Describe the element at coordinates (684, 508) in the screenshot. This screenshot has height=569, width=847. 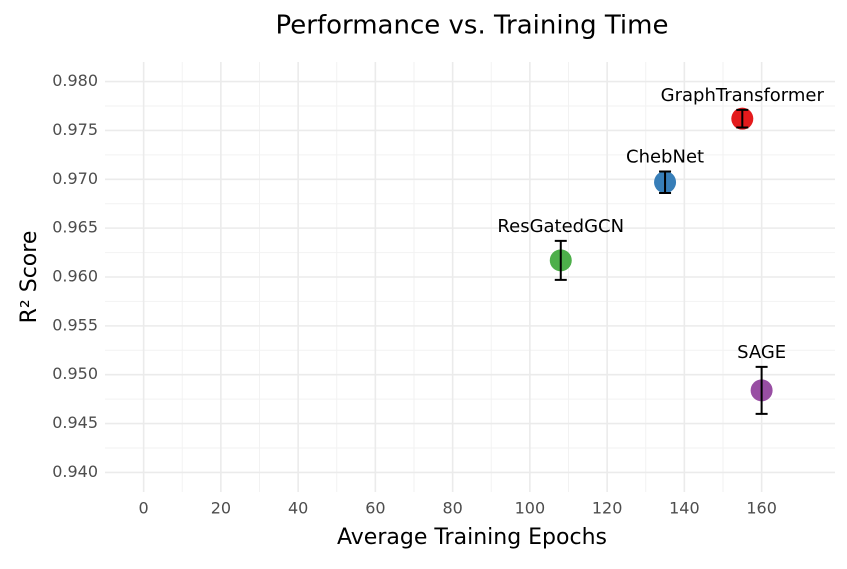
I see `x-tick-label: 140` at that location.